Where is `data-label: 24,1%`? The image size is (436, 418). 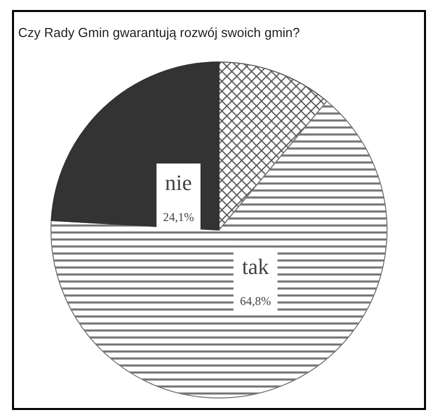
data-label: 24,1% is located at coordinates (178, 217).